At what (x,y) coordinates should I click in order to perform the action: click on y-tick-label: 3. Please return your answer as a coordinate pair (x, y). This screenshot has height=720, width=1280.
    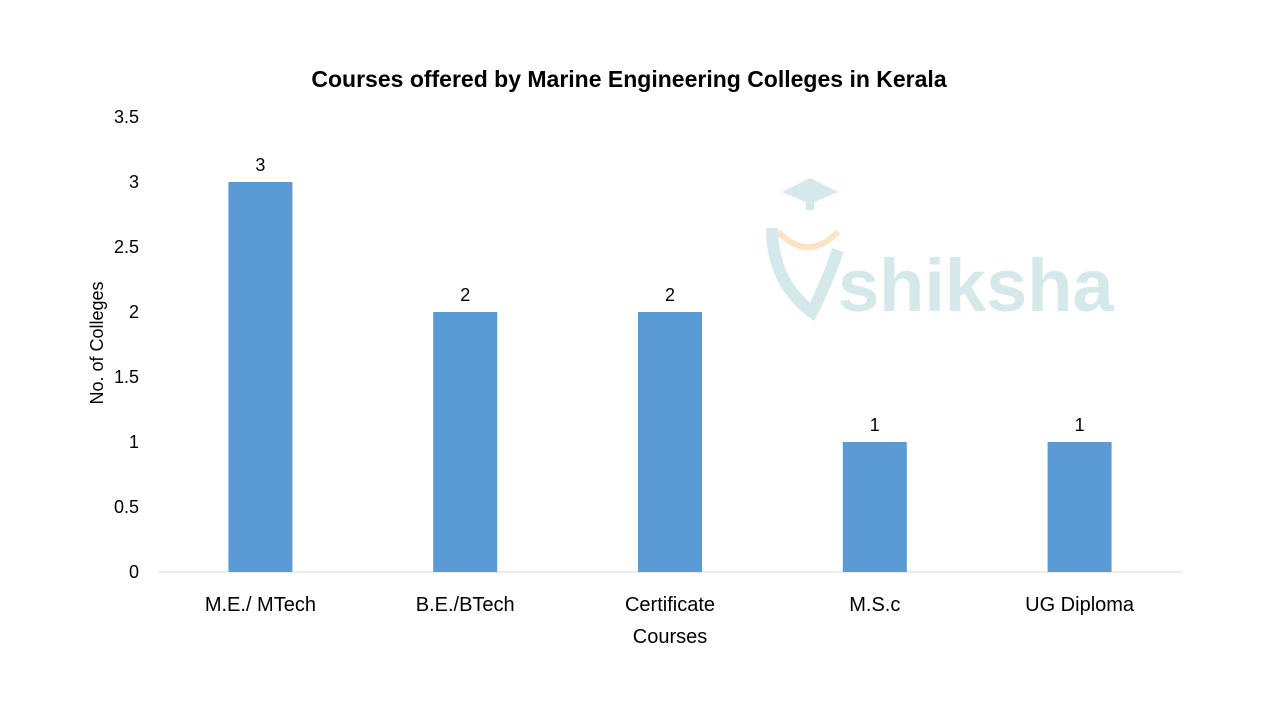
    Looking at the image, I should click on (134, 182).